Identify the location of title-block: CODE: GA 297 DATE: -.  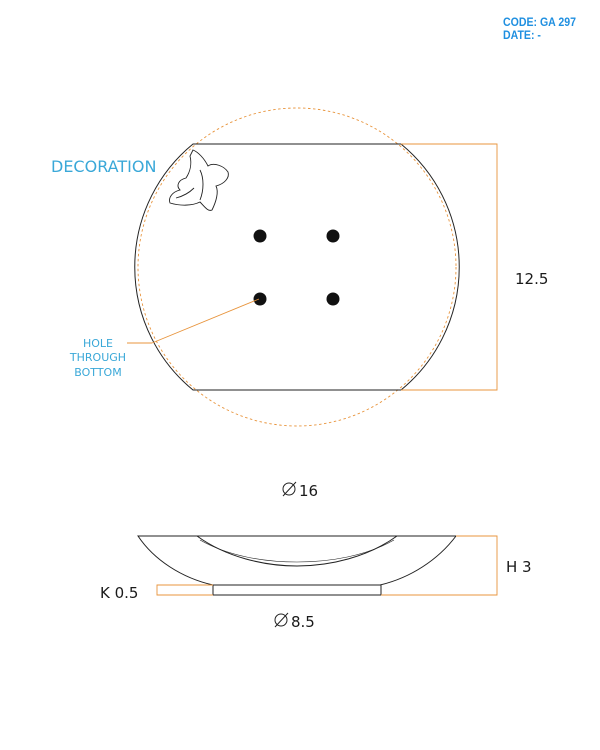
(545, 29).